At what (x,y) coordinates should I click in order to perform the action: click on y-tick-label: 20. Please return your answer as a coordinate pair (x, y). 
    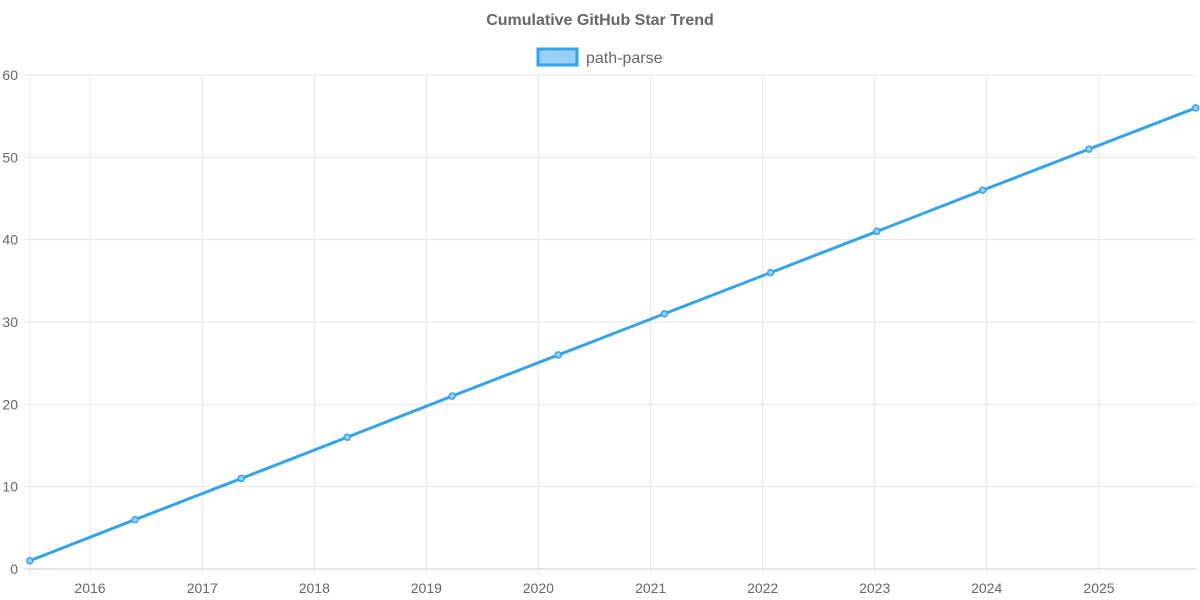
    Looking at the image, I should click on (10, 404).